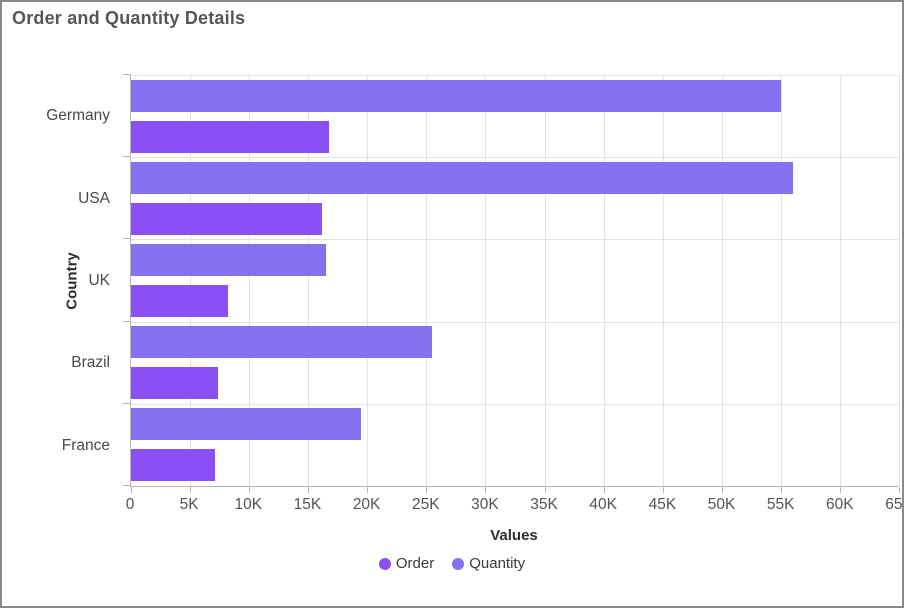 Image resolution: width=904 pixels, height=608 pixels. What do you see at coordinates (458, 563) in the screenshot?
I see `legend-dot-quantity` at bounding box center [458, 563].